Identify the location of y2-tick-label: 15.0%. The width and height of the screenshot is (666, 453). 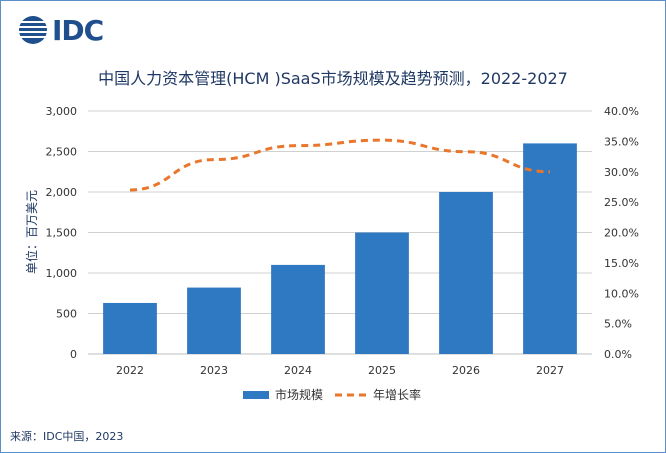
(621, 263).